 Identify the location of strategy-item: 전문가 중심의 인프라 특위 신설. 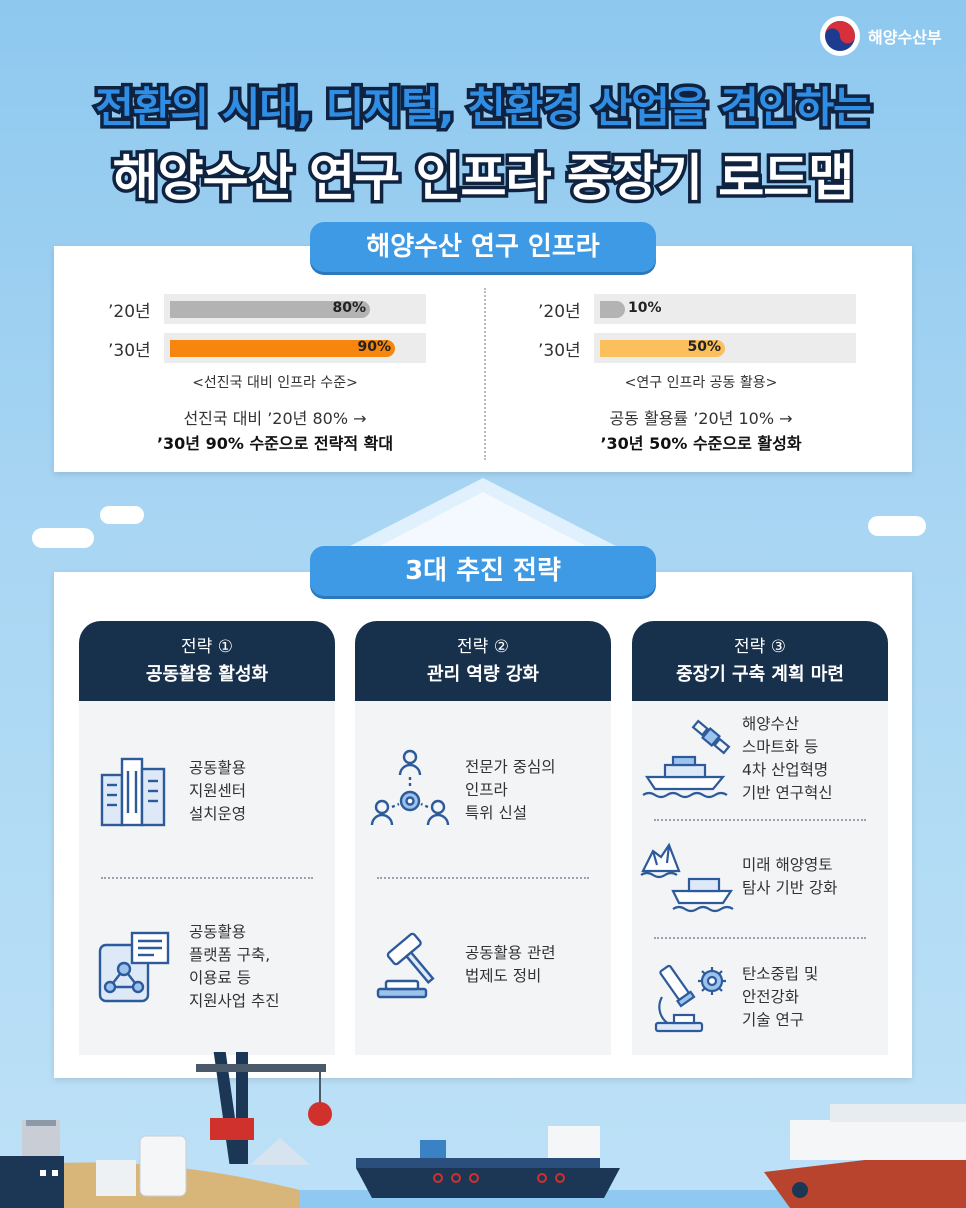
(483, 790).